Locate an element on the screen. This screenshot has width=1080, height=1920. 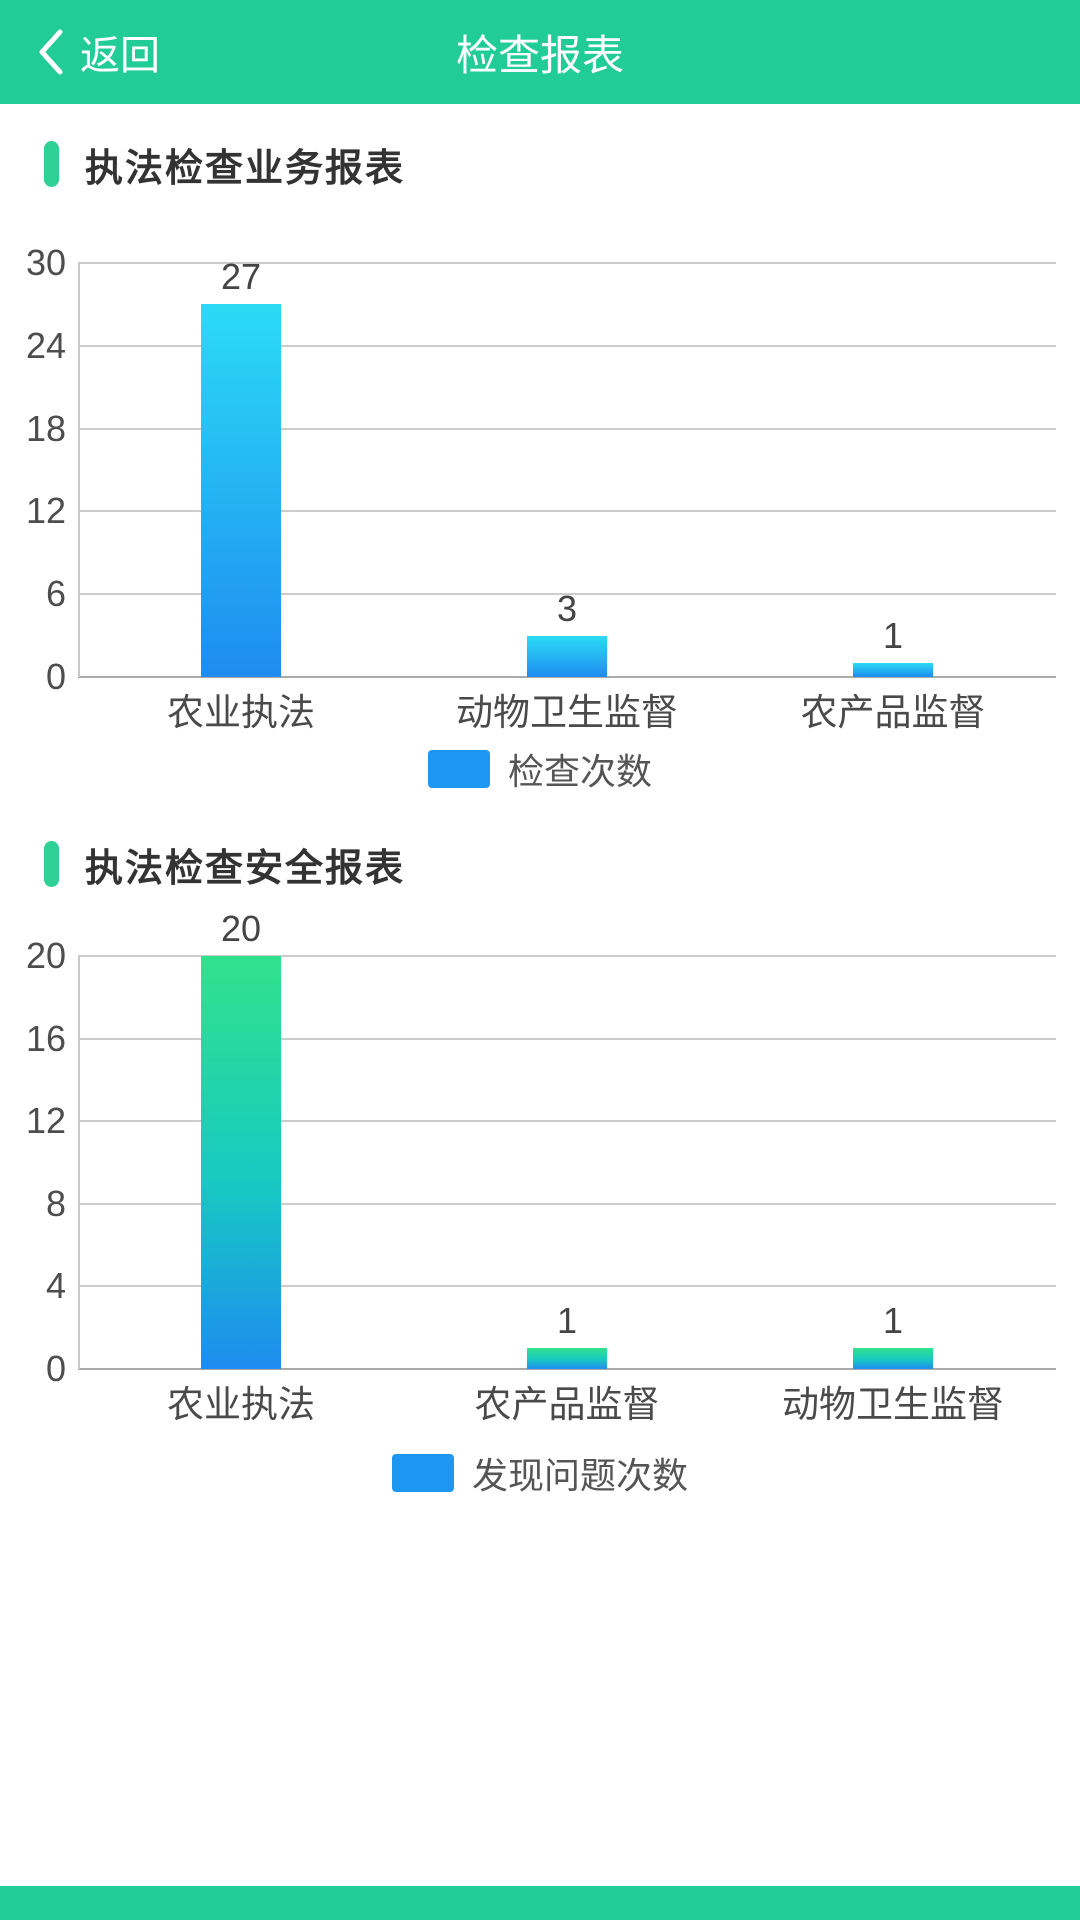
y-axis-tick-label: 20 is located at coordinates (45, 955).